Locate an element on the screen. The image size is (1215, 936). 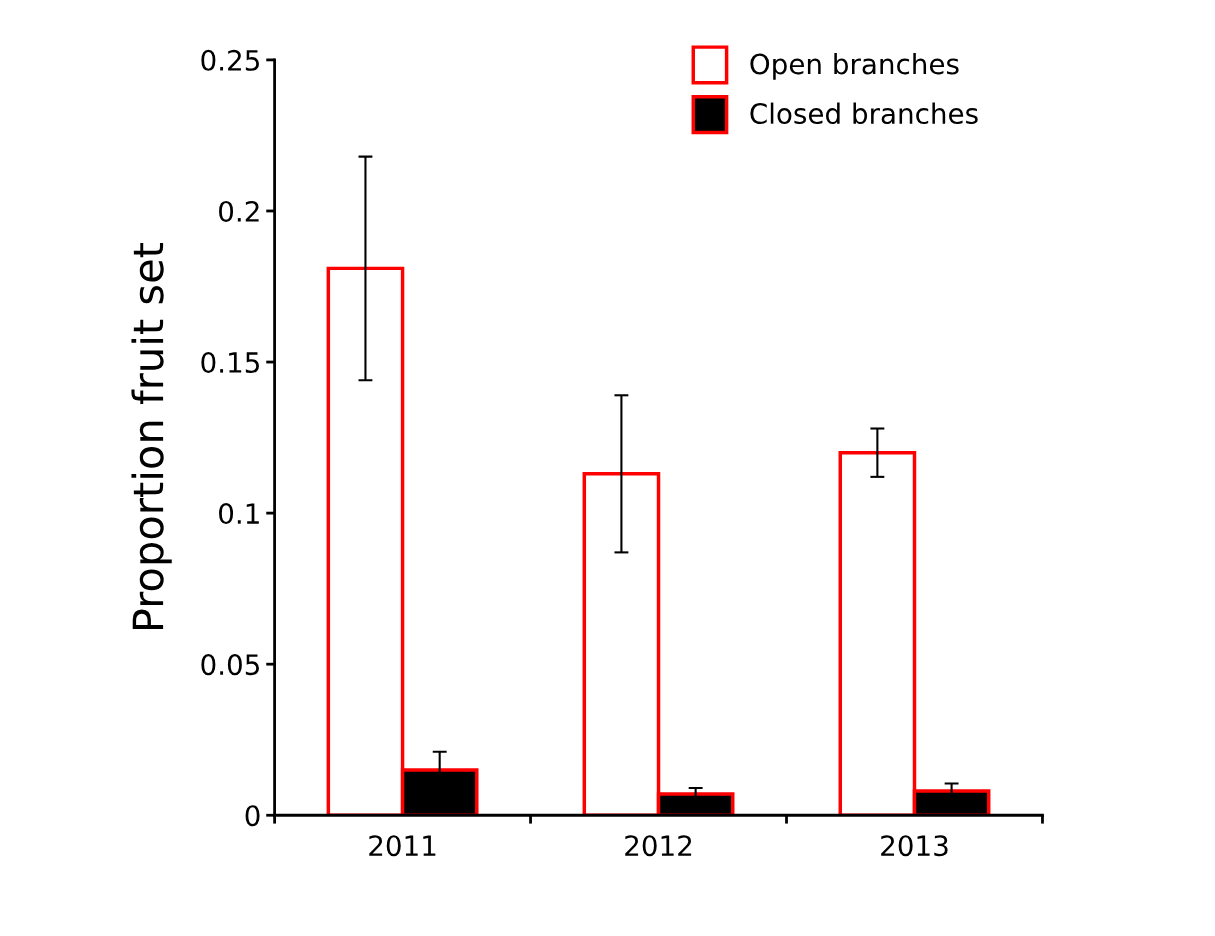
x-tick-label: 2011 is located at coordinates (402, 846).